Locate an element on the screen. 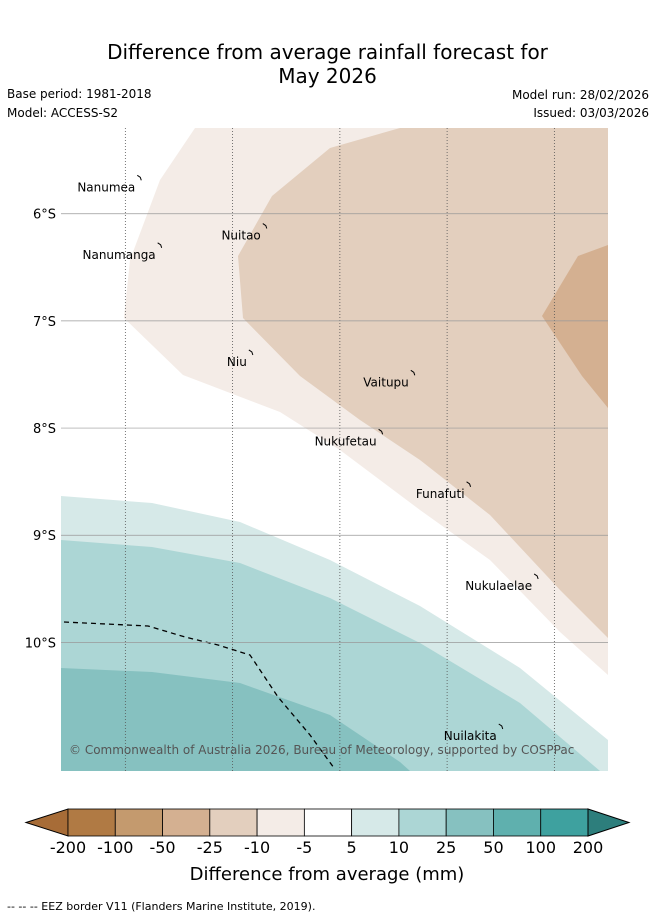 The width and height of the screenshot is (655, 919). eez-border is located at coordinates (199, 695).